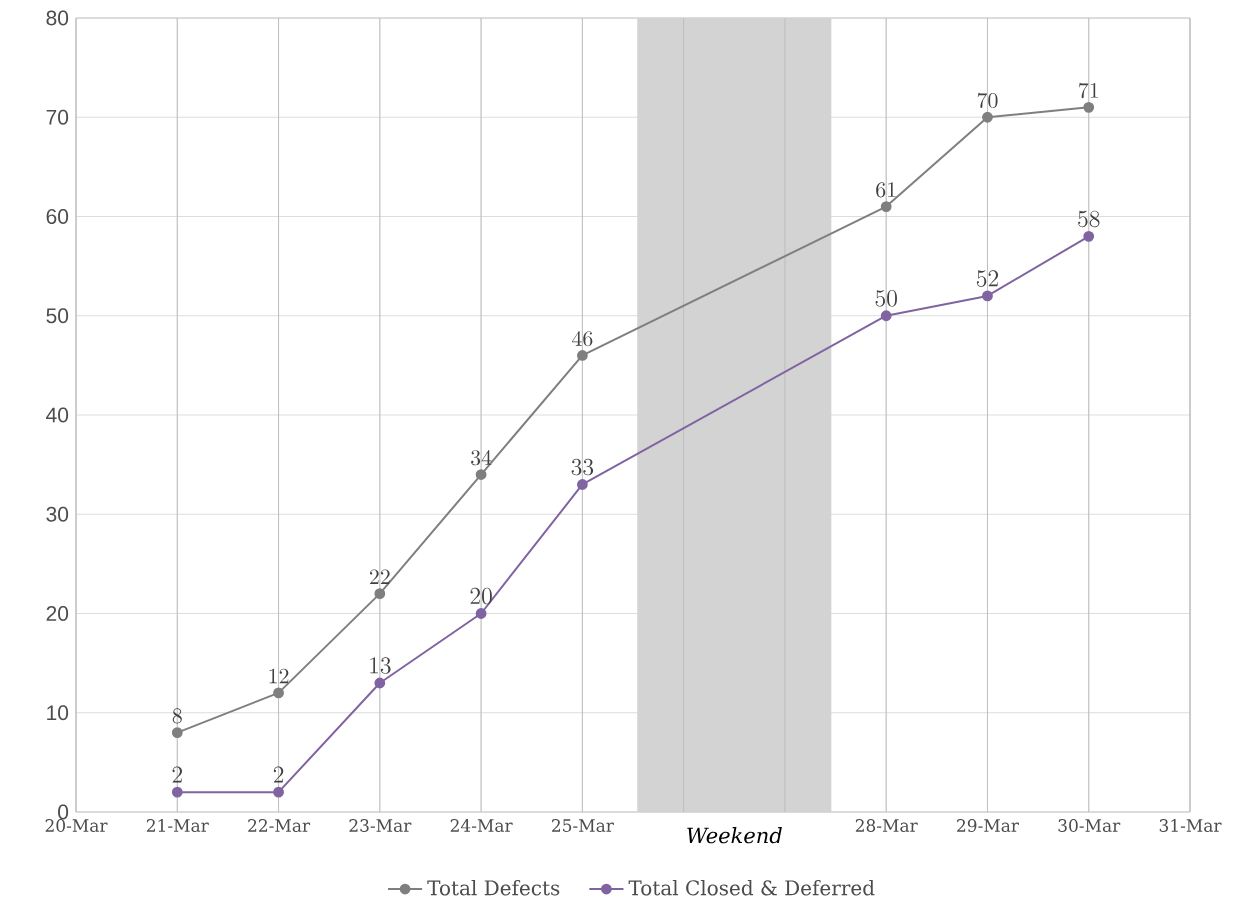  Describe the element at coordinates (886, 825) in the screenshot. I see `x-tick-label: 28-Mar` at that location.